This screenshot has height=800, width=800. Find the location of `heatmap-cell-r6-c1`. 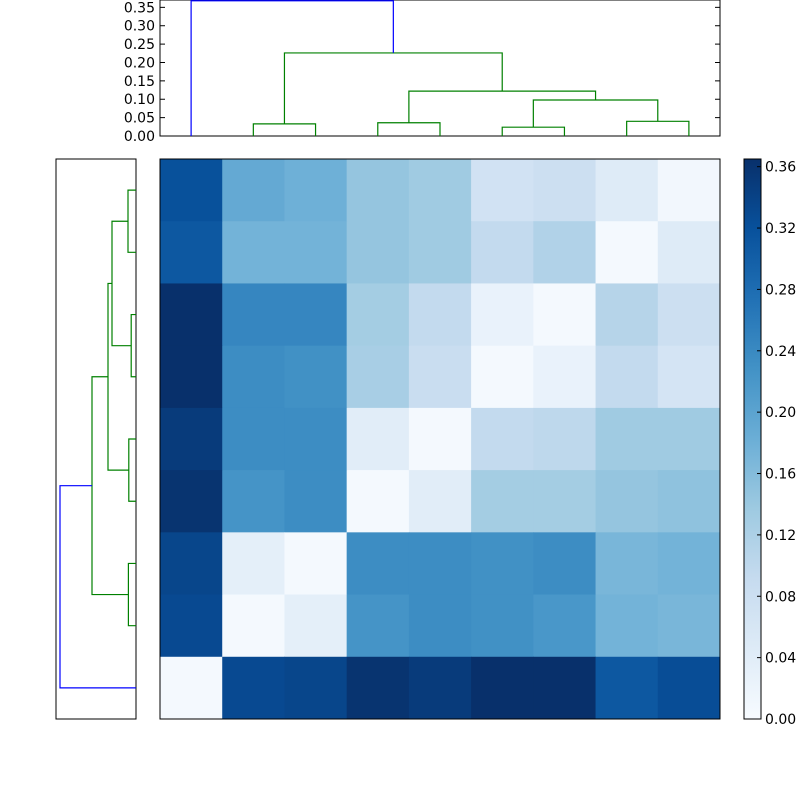

heatmap-cell-r6-c1 is located at coordinates (253, 564).